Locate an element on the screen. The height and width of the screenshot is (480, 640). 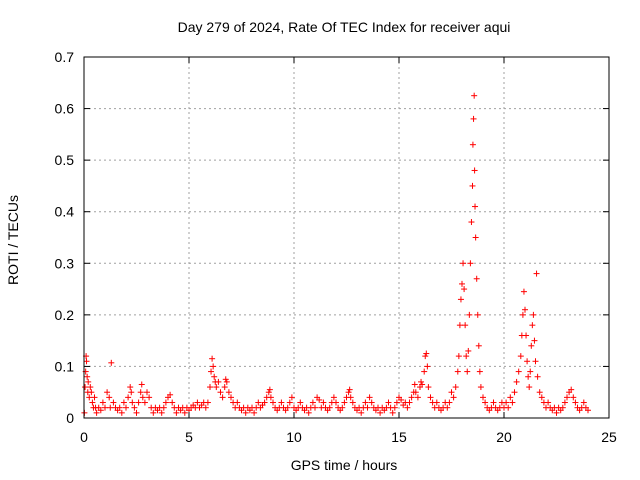
x-tick-label: 15 is located at coordinates (399, 437).